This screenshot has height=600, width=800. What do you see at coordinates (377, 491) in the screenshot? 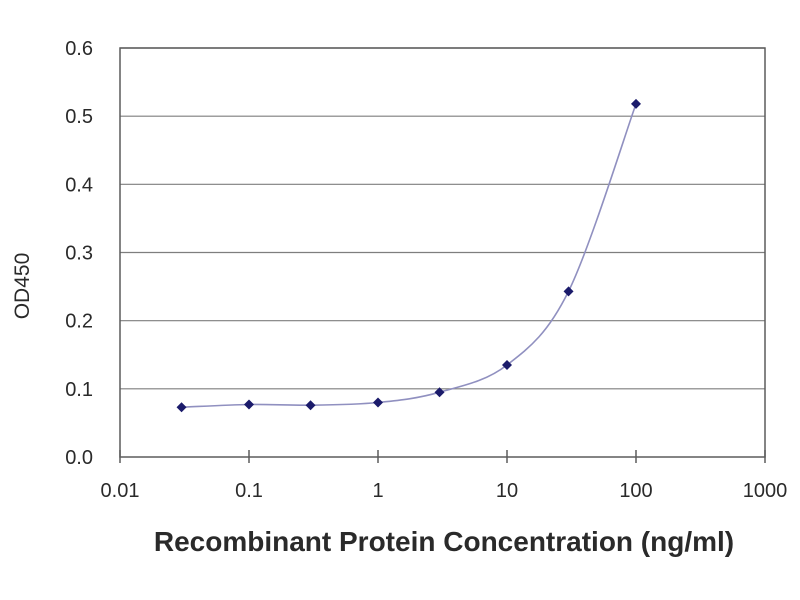
I see `x-tick-label: 1` at bounding box center [377, 491].